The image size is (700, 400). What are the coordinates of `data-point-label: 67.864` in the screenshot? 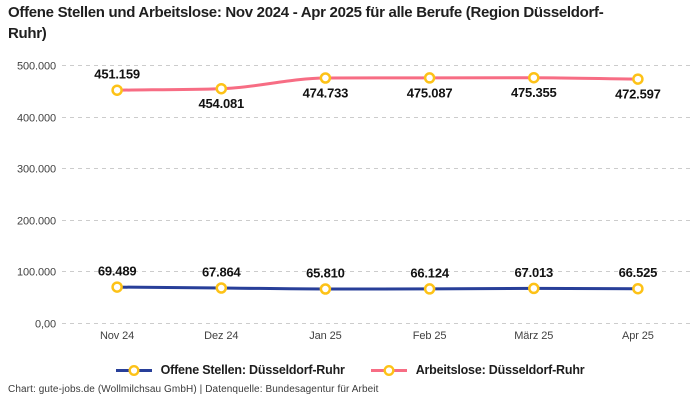 It's located at (222, 272).